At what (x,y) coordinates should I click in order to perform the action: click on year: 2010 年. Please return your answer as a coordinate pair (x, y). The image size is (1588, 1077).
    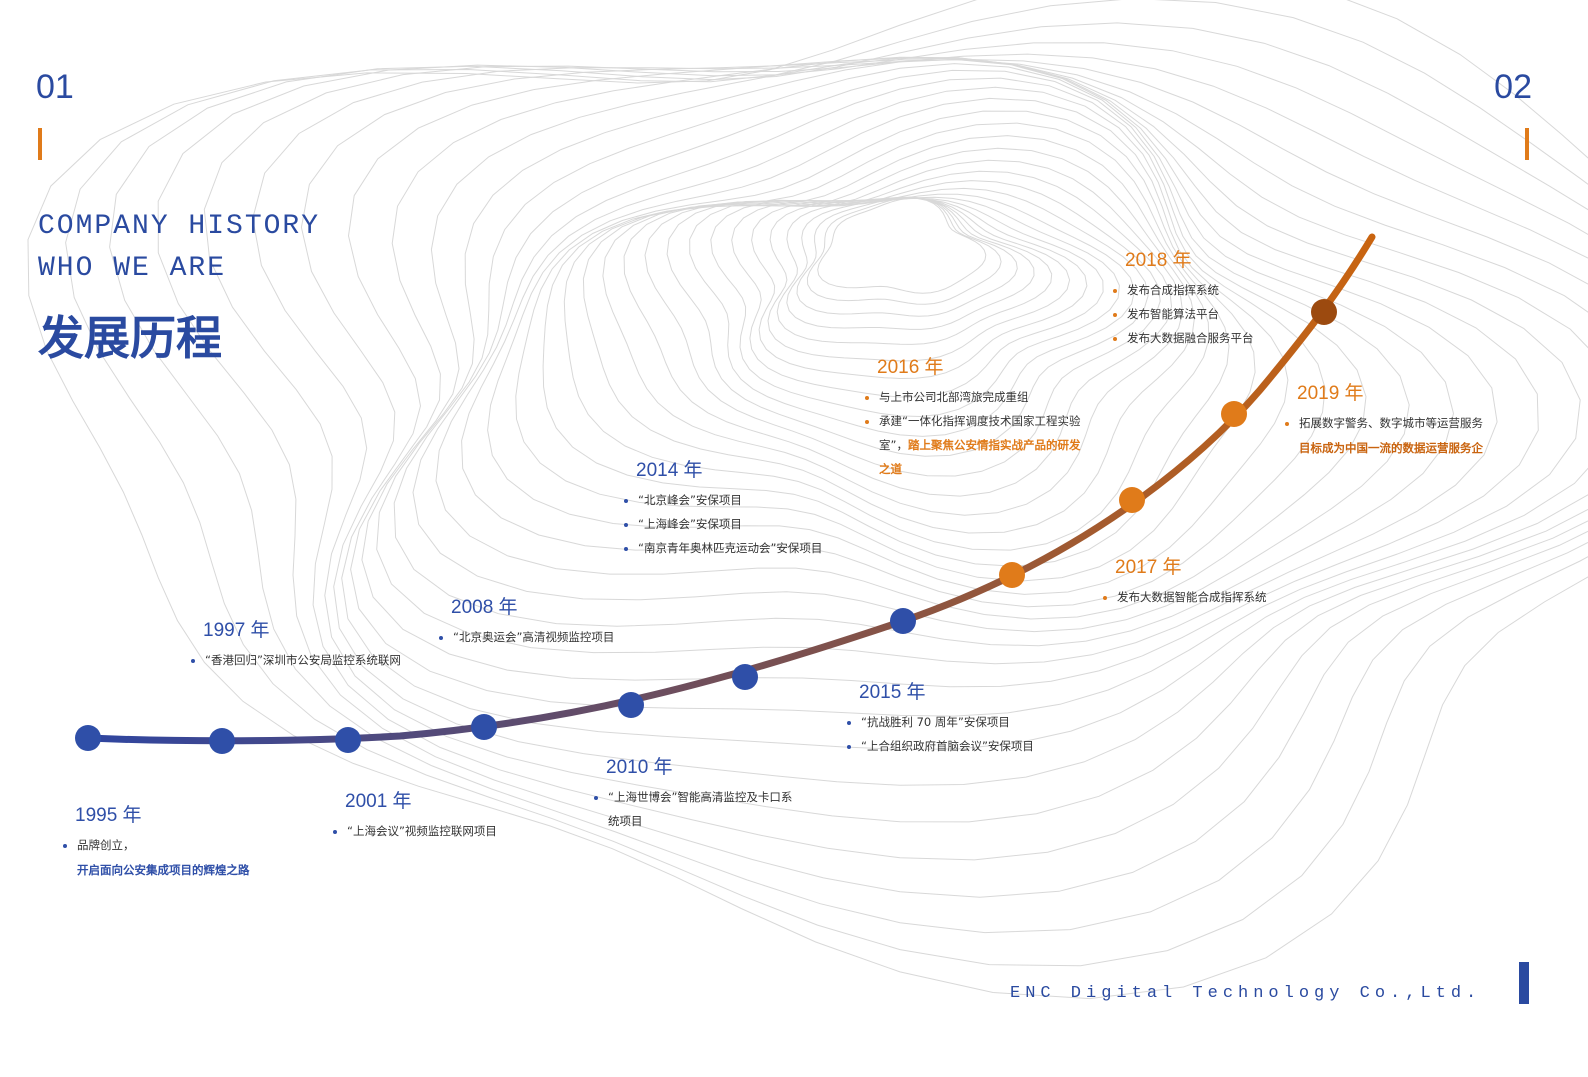
    Looking at the image, I should click on (639, 767).